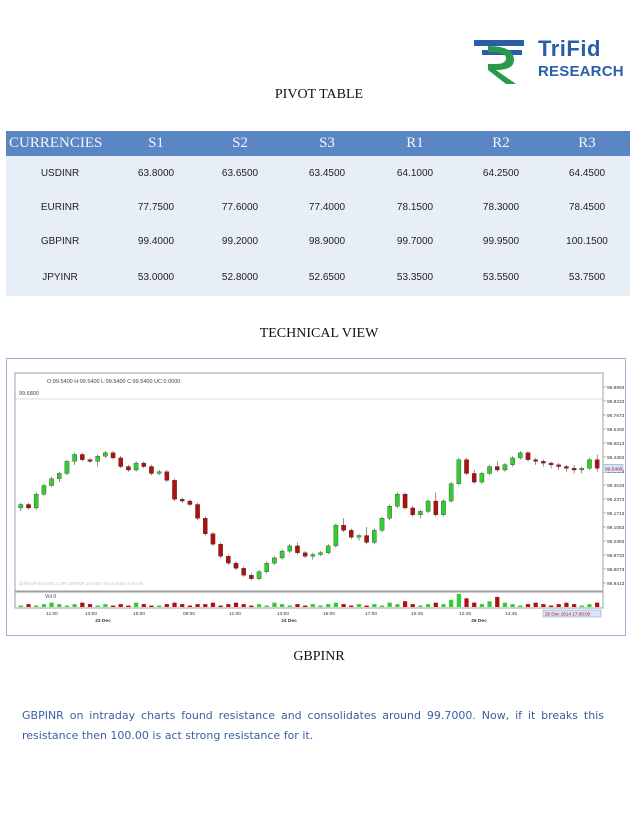  What do you see at coordinates (613, 468) in the screenshot?
I see `last-price-box` at bounding box center [613, 468].